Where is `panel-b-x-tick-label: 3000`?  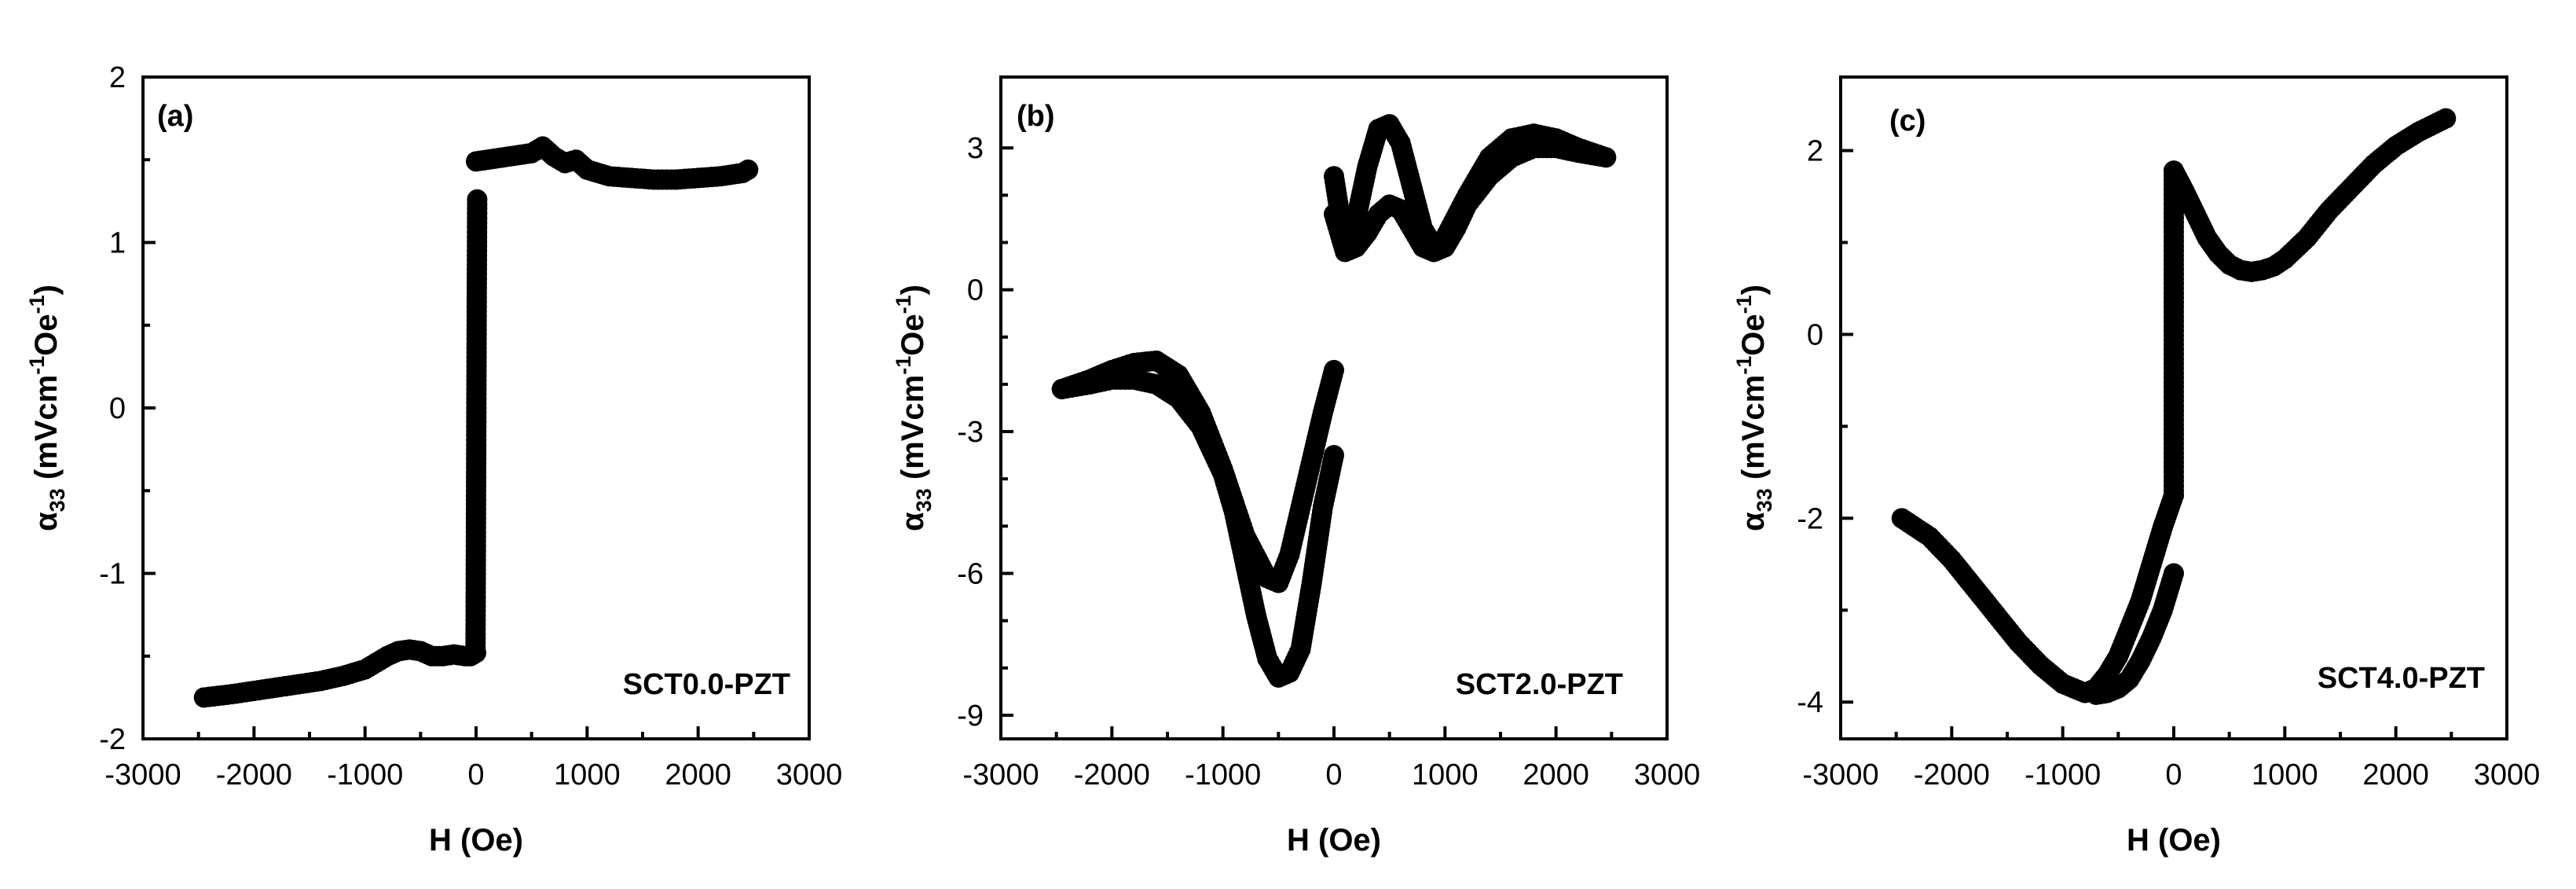 panel-b-x-tick-label: 3000 is located at coordinates (1667, 776).